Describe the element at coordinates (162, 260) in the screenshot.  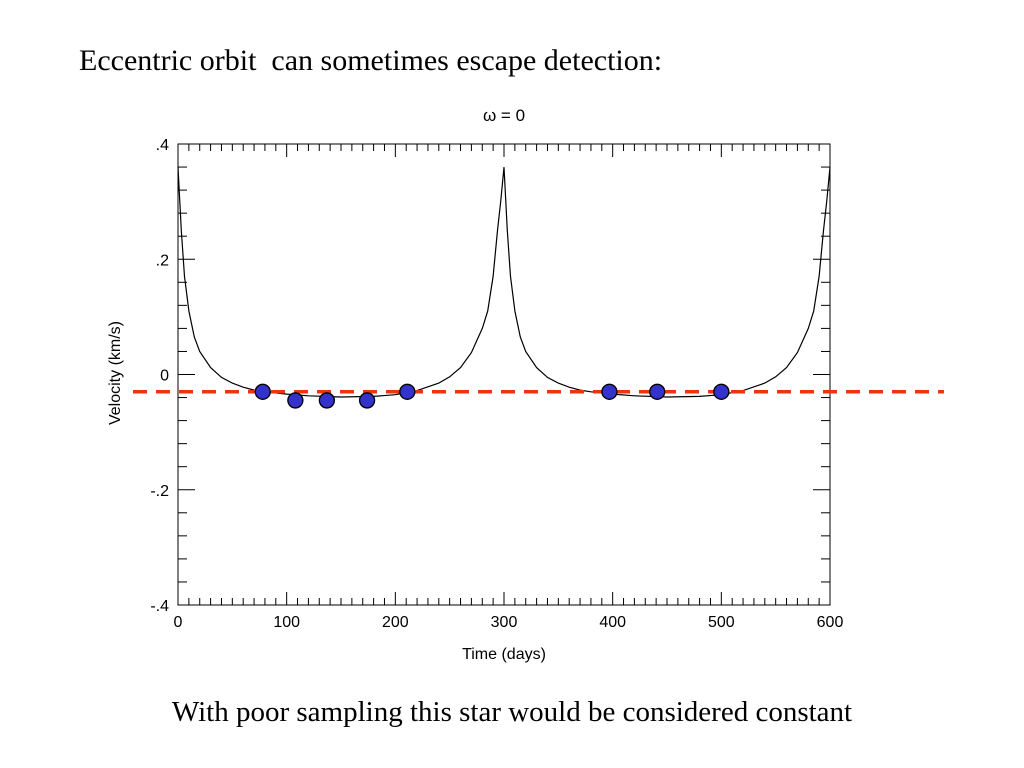
I see `y-tick-label: .2` at that location.